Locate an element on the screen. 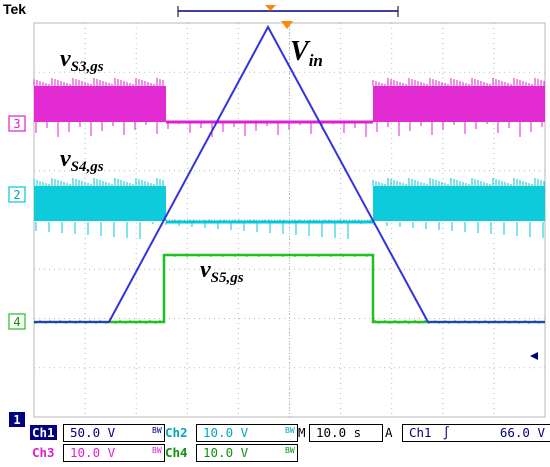  ch2-marker: 2 is located at coordinates (17, 194).